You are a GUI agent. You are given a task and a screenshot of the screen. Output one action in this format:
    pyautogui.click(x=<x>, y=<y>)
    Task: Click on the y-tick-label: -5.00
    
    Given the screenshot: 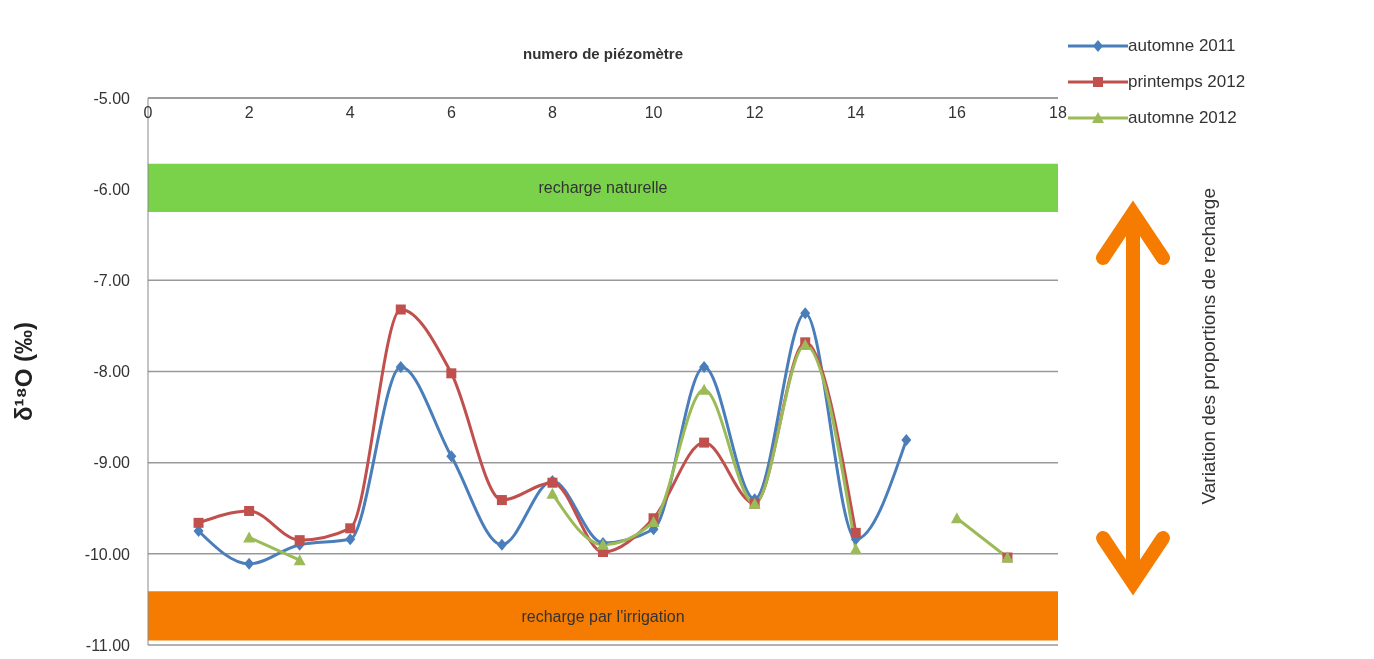 What is the action you would take?
    pyautogui.click(x=112, y=98)
    